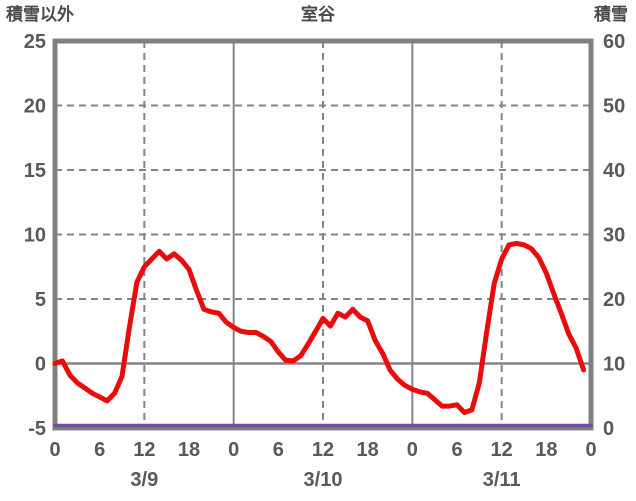  What do you see at coordinates (318, 14) in the screenshot?
I see `chart-title: 室谷` at bounding box center [318, 14].